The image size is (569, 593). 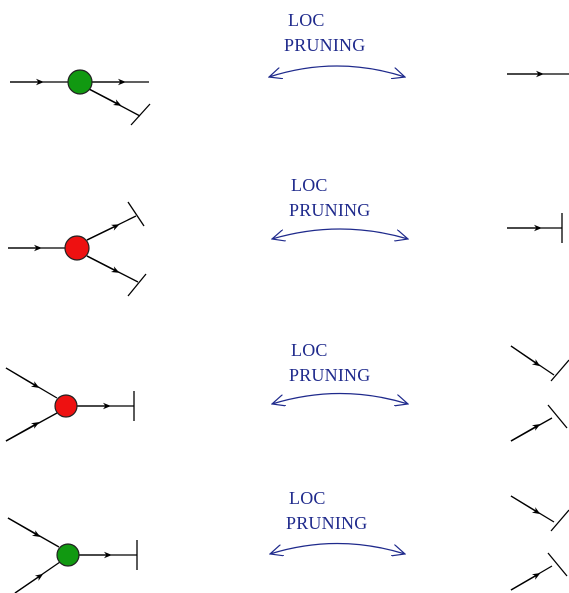 I want to click on row-2-left-graph, so click(x=77, y=249).